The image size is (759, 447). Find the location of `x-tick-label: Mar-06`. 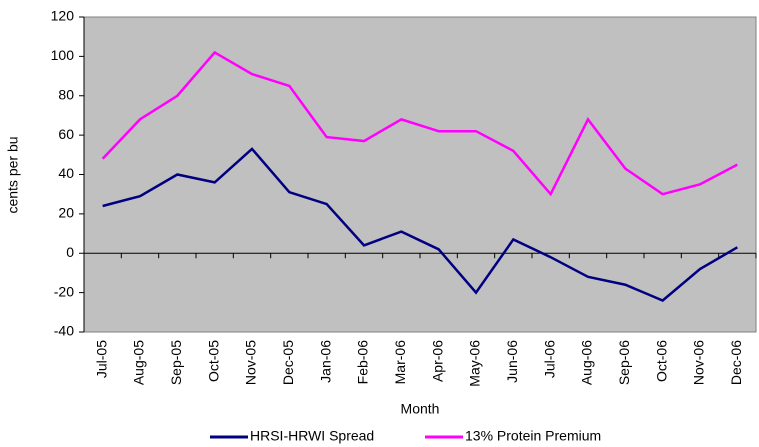

x-tick-label: Mar-06 is located at coordinates (400, 362).